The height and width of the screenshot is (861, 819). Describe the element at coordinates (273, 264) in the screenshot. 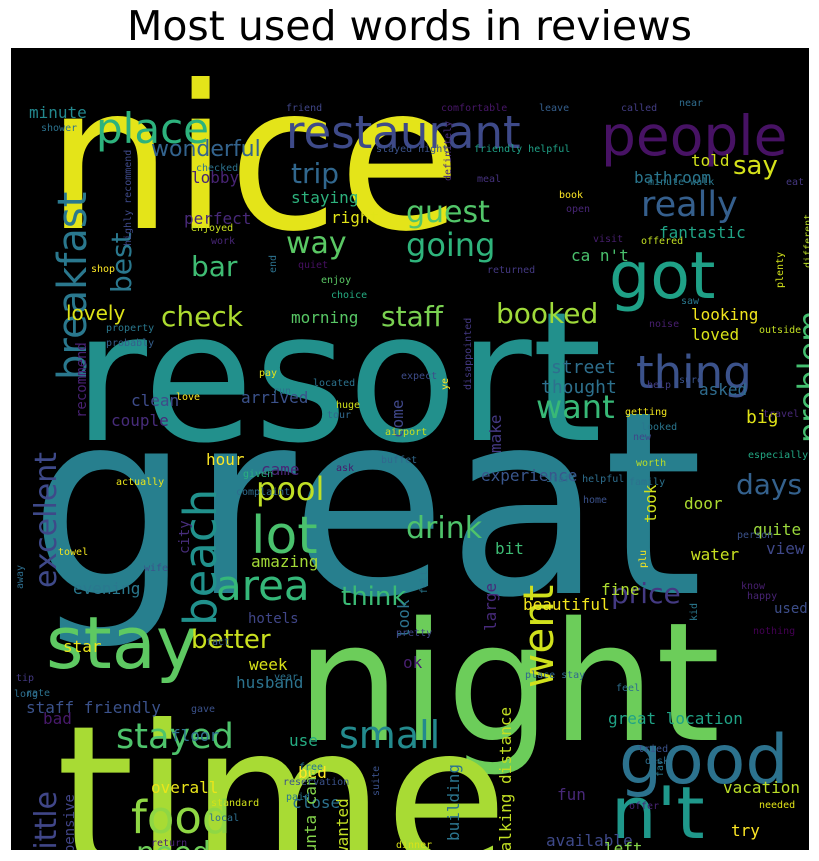

I see `word-end: end` at that location.